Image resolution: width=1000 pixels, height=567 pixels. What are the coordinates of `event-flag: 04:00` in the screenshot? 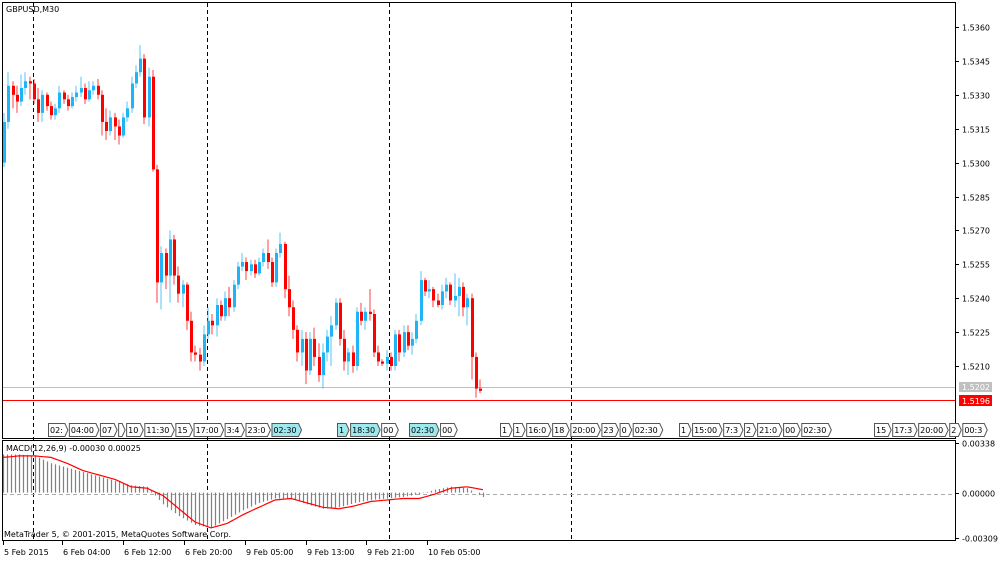 It's located at (84, 430).